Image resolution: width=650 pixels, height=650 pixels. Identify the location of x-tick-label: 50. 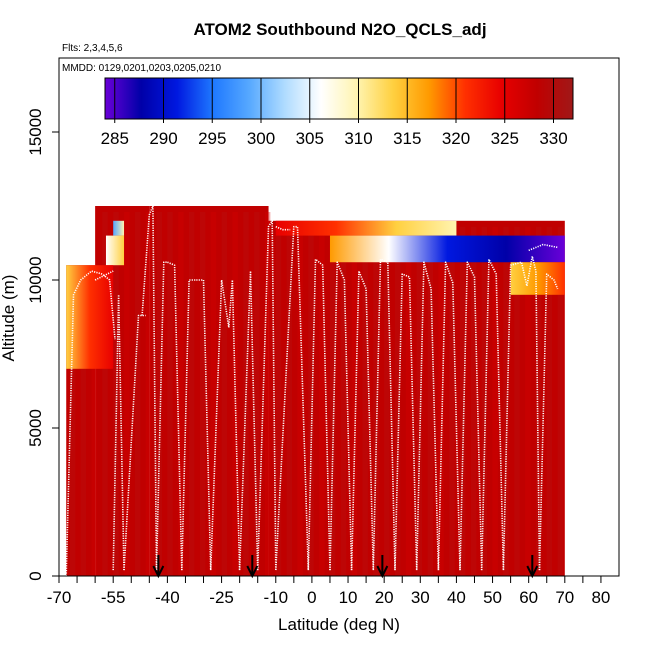
(492, 597).